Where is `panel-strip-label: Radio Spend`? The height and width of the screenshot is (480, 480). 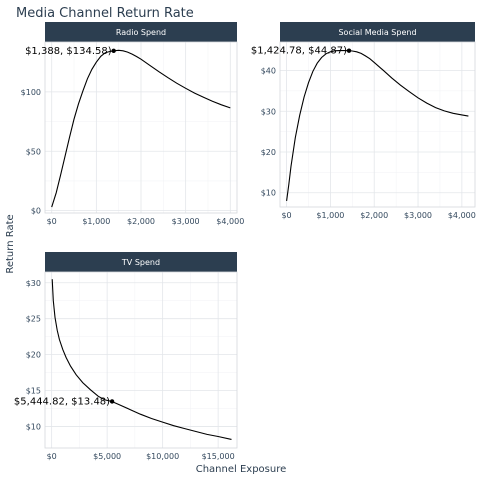
panel-strip-label: Radio Spend is located at coordinates (141, 32).